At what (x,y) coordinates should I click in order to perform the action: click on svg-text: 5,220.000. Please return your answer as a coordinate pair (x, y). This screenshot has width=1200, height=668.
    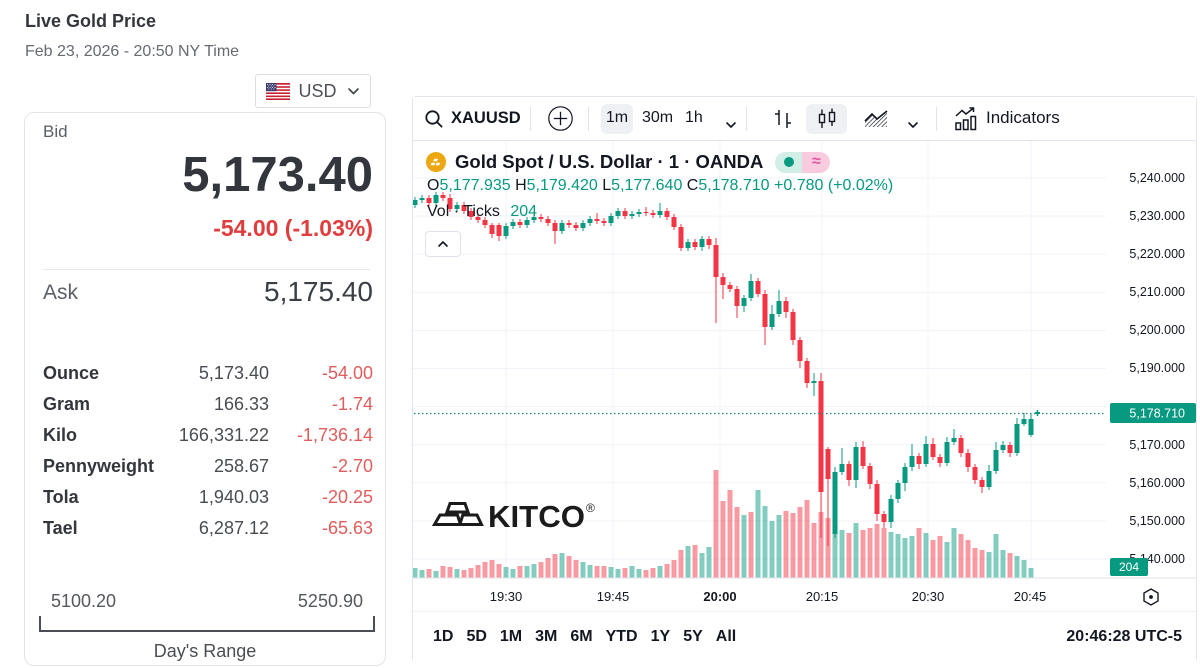
    Looking at the image, I should click on (1157, 254).